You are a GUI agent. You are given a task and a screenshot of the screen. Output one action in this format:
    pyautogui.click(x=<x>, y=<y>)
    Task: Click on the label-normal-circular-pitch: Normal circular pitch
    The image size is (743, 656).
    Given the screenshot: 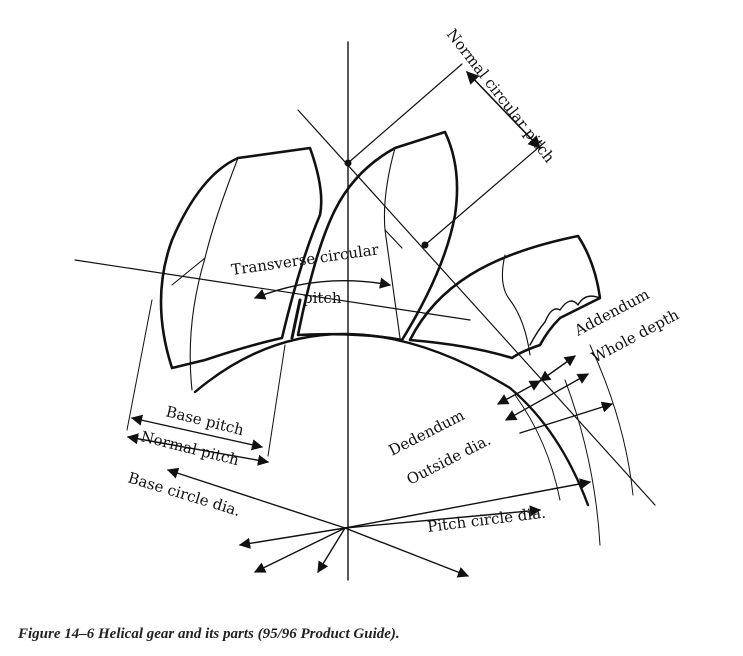 What is the action you would take?
    pyautogui.click(x=501, y=95)
    